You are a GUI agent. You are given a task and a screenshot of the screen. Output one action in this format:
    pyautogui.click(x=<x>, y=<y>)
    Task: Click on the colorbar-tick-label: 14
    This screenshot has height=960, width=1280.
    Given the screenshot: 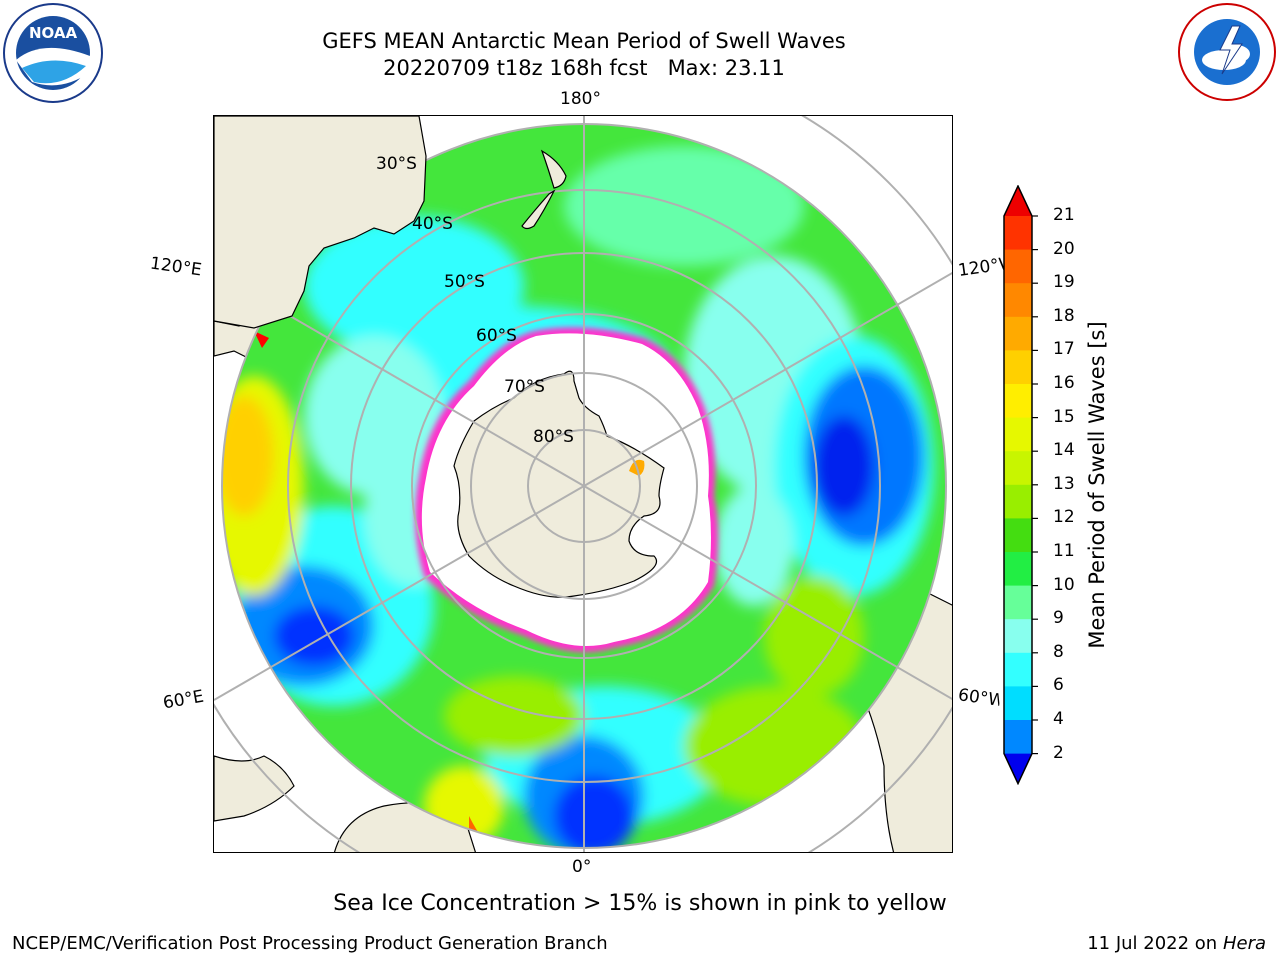 What is the action you would take?
    pyautogui.click(x=1064, y=450)
    